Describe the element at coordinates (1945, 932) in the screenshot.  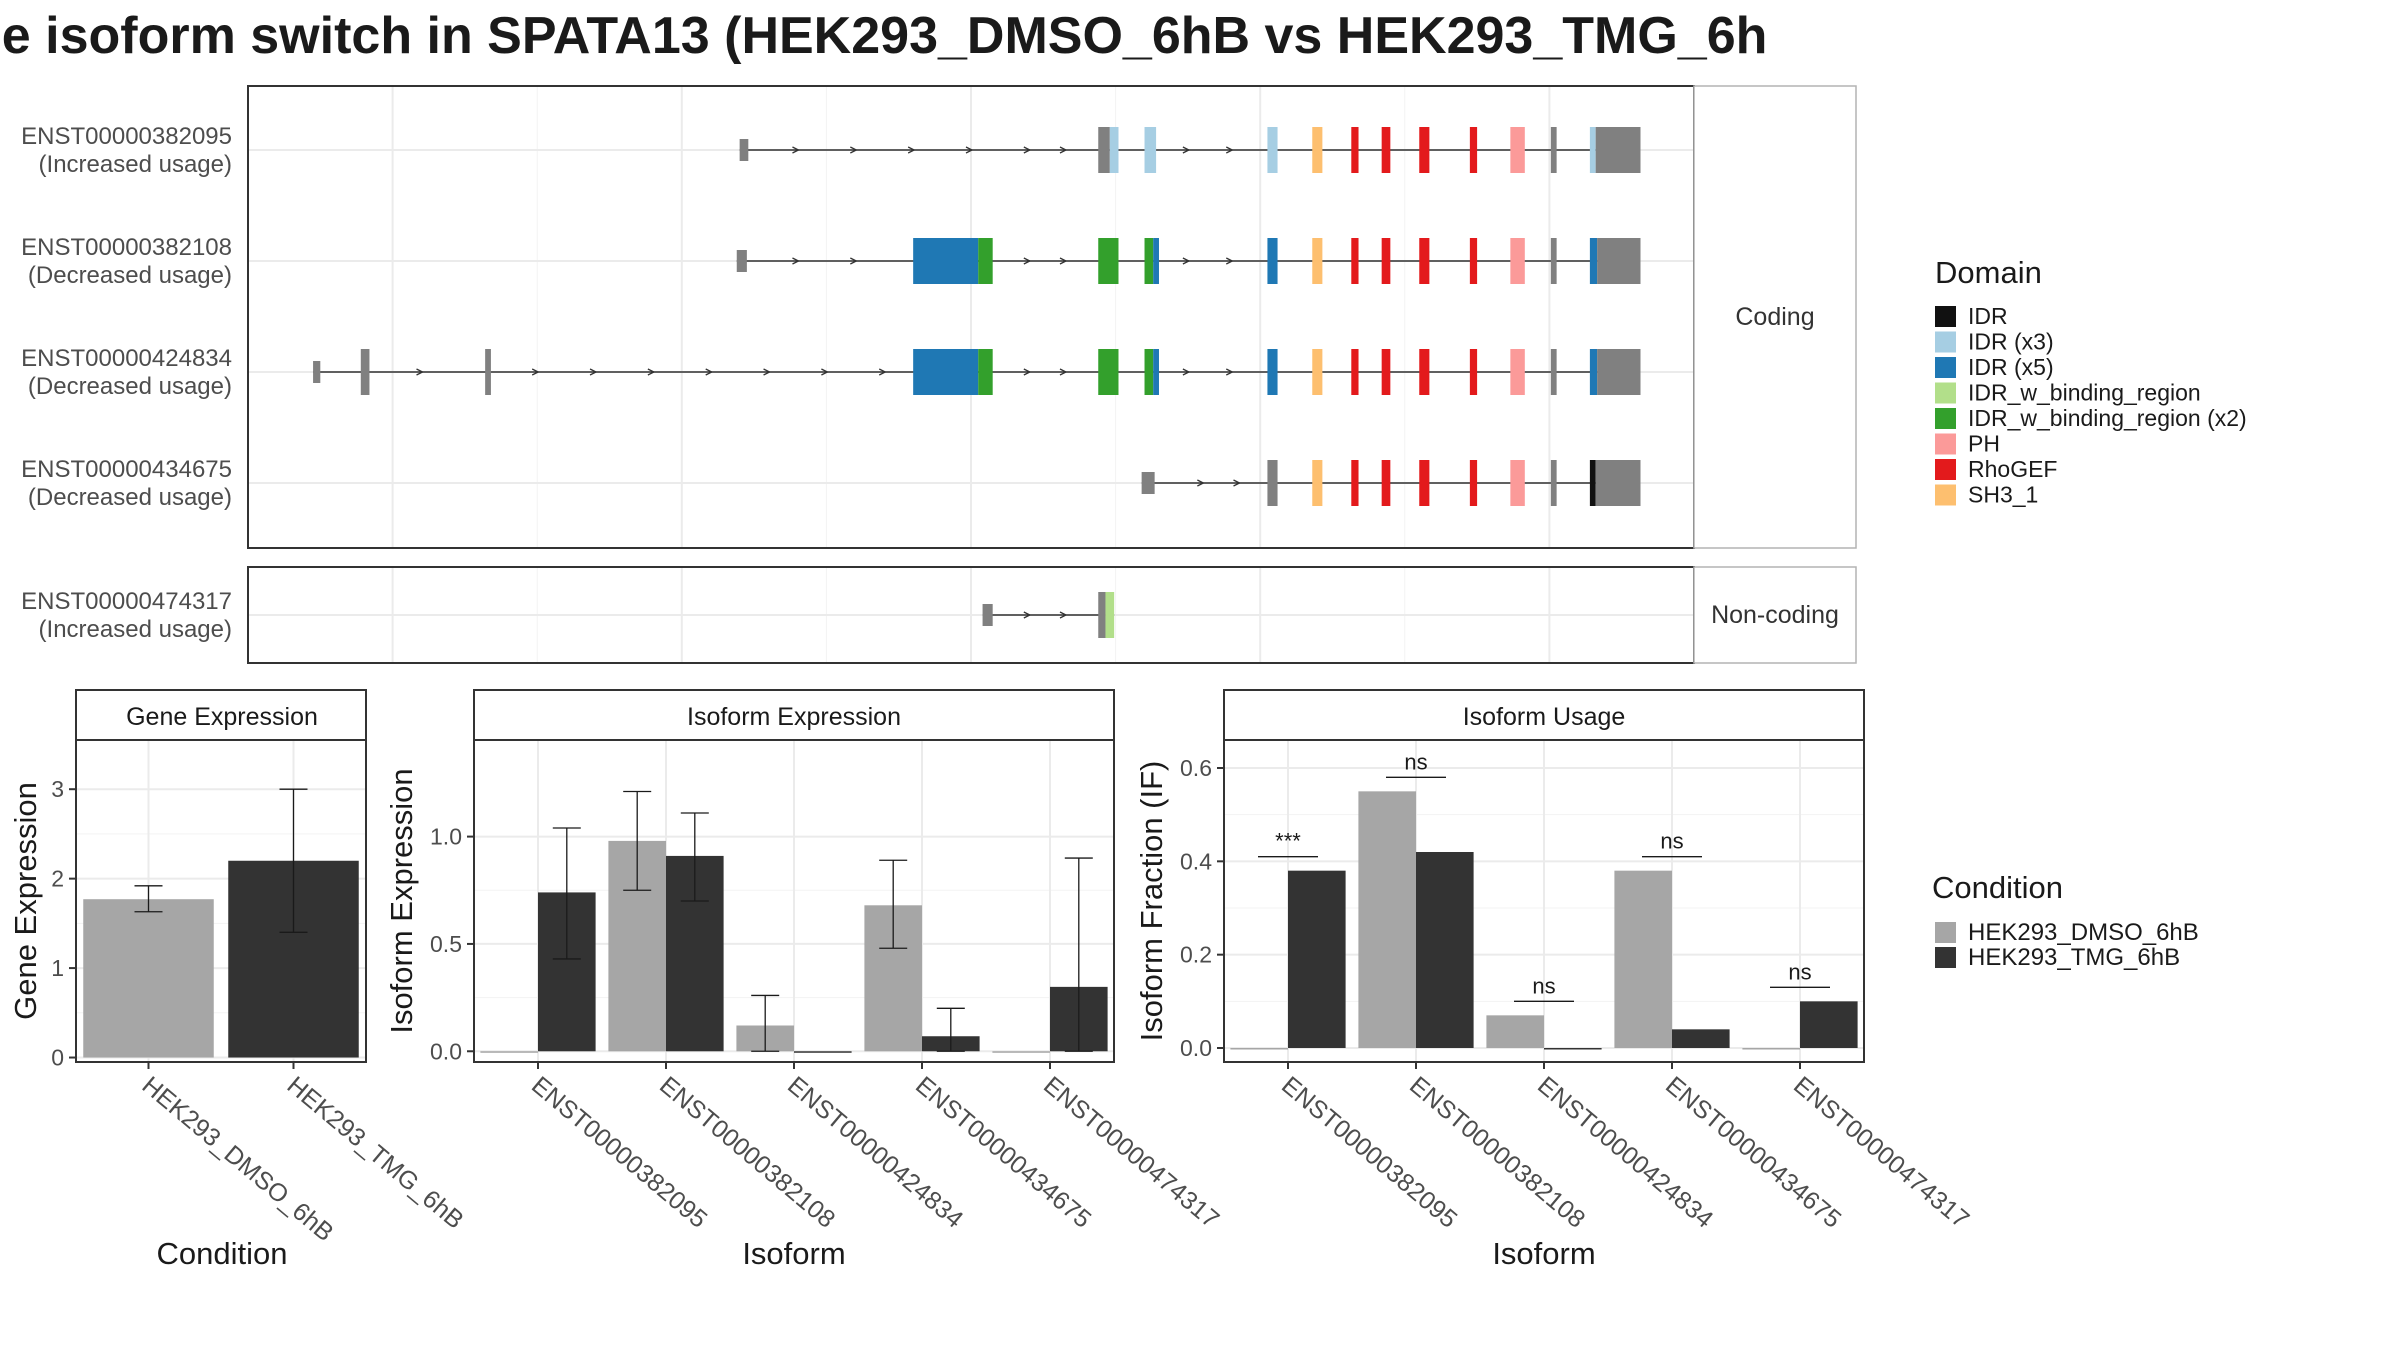
I see `legend-condition-key` at that location.